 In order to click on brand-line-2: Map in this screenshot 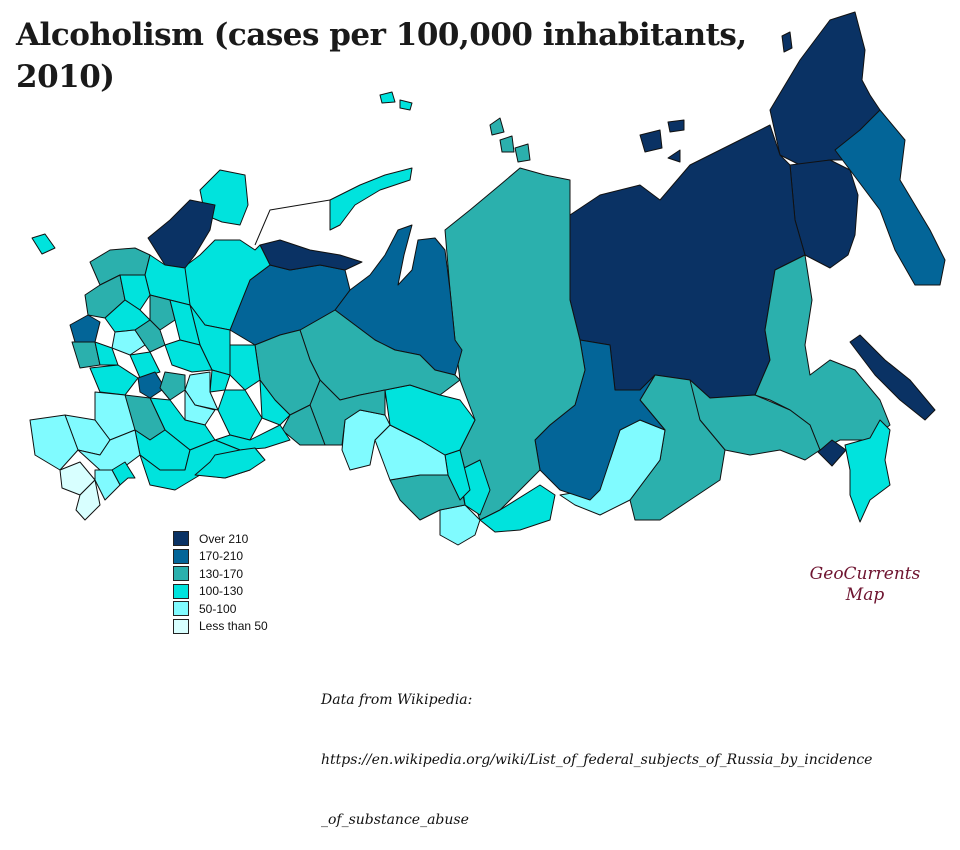, I will do `click(865, 595)`.